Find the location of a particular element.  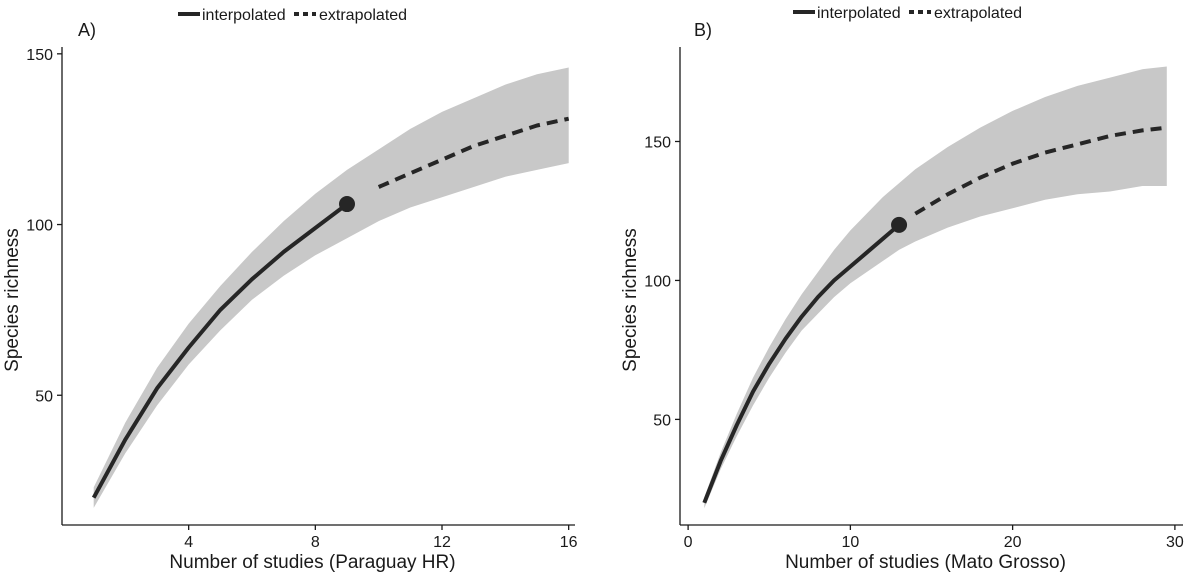

x-tick-label: 30 is located at coordinates (1175, 542).